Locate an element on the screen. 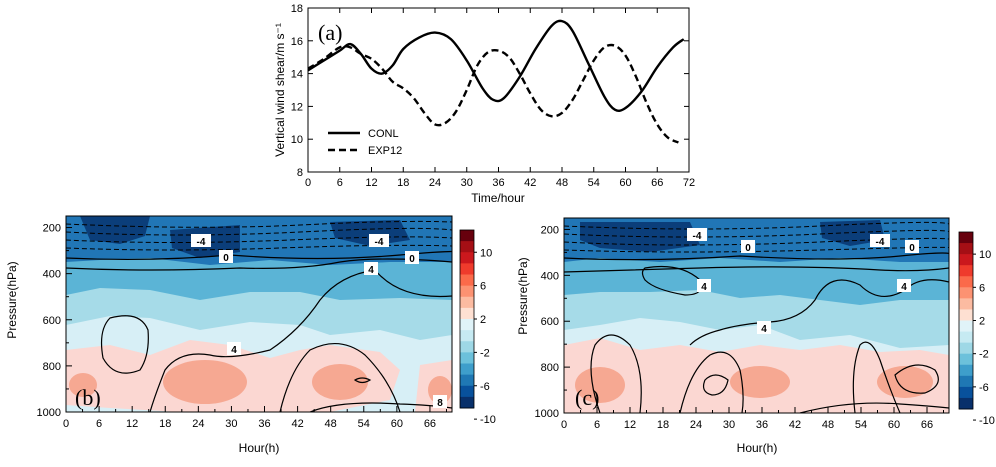 The height and width of the screenshot is (467, 996). panel-c-colorbar: 10 6 2 -2 -6 -10 is located at coordinates (976, 329).